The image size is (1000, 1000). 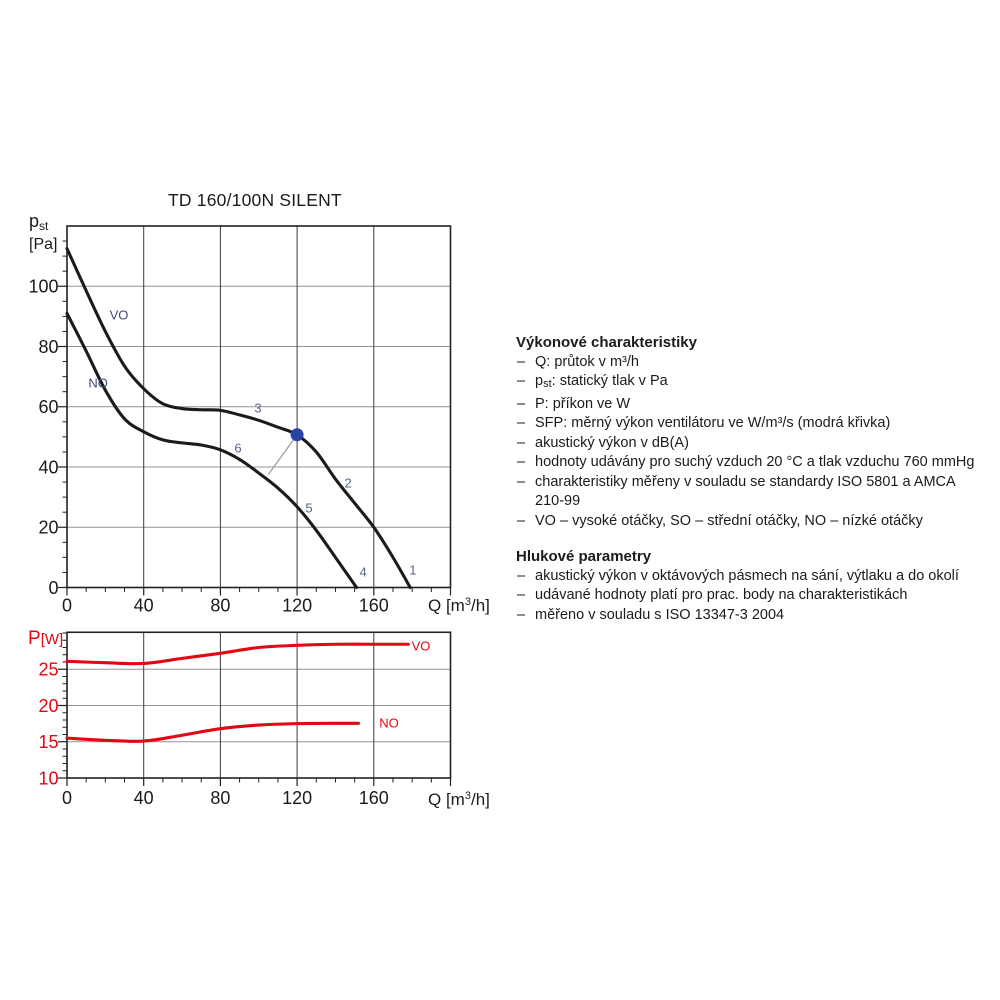 I want to click on pst-subscript: st, so click(x=44, y=226).